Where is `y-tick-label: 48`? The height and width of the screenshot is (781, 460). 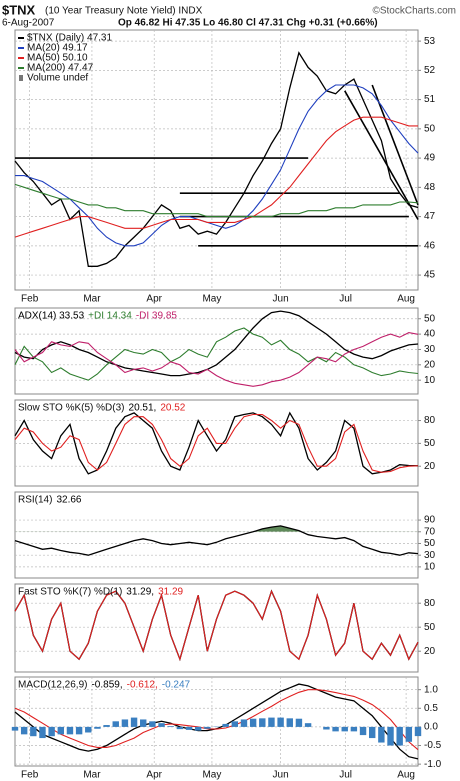 y-tick-label: 48 is located at coordinates (430, 187).